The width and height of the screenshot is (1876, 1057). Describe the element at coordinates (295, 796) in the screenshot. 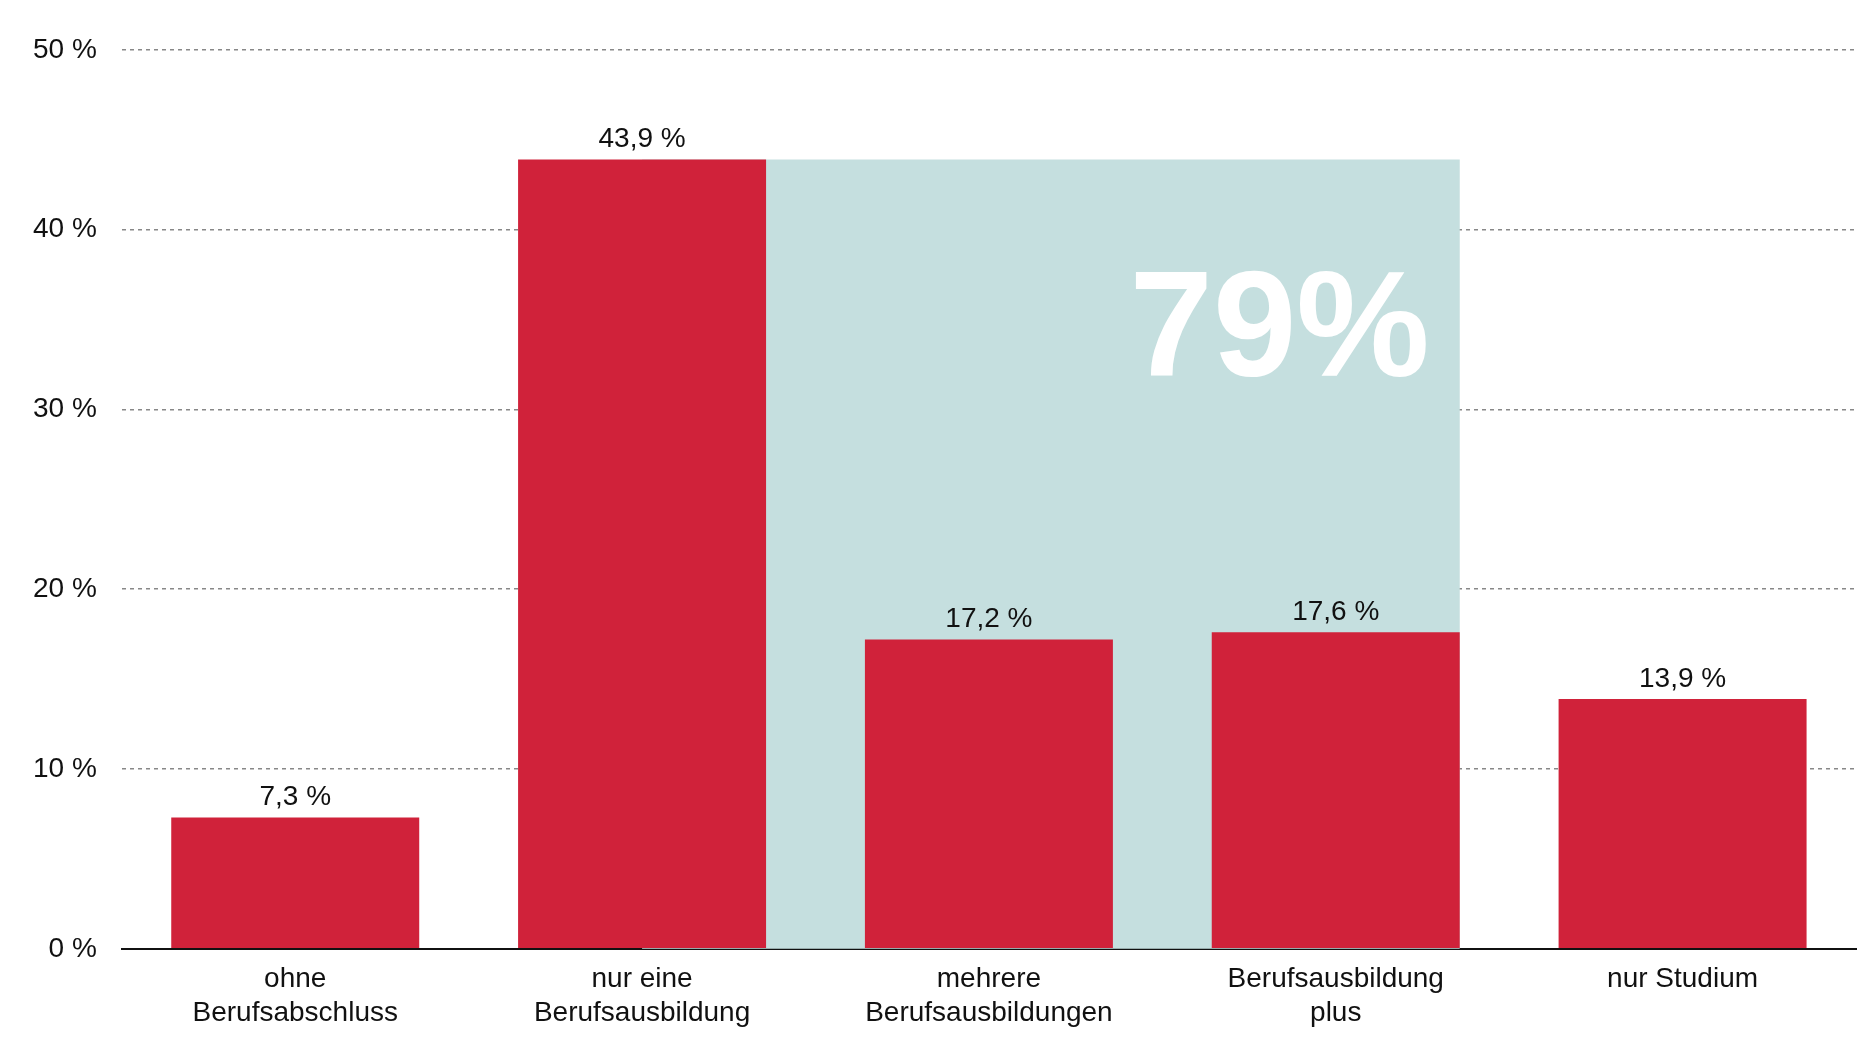

I see `data-label: 7,3 %` at that location.